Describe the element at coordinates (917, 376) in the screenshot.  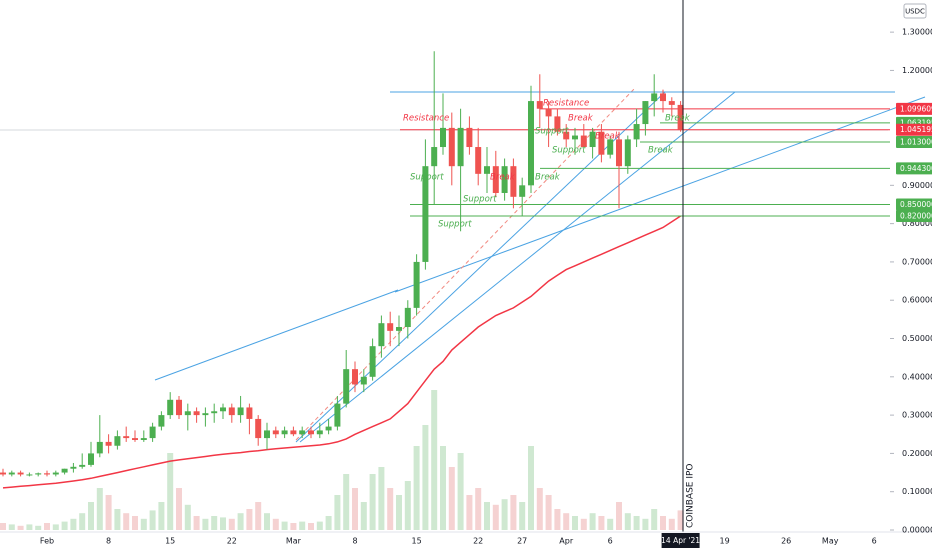
I see `y-tick-label: 0.400000` at that location.